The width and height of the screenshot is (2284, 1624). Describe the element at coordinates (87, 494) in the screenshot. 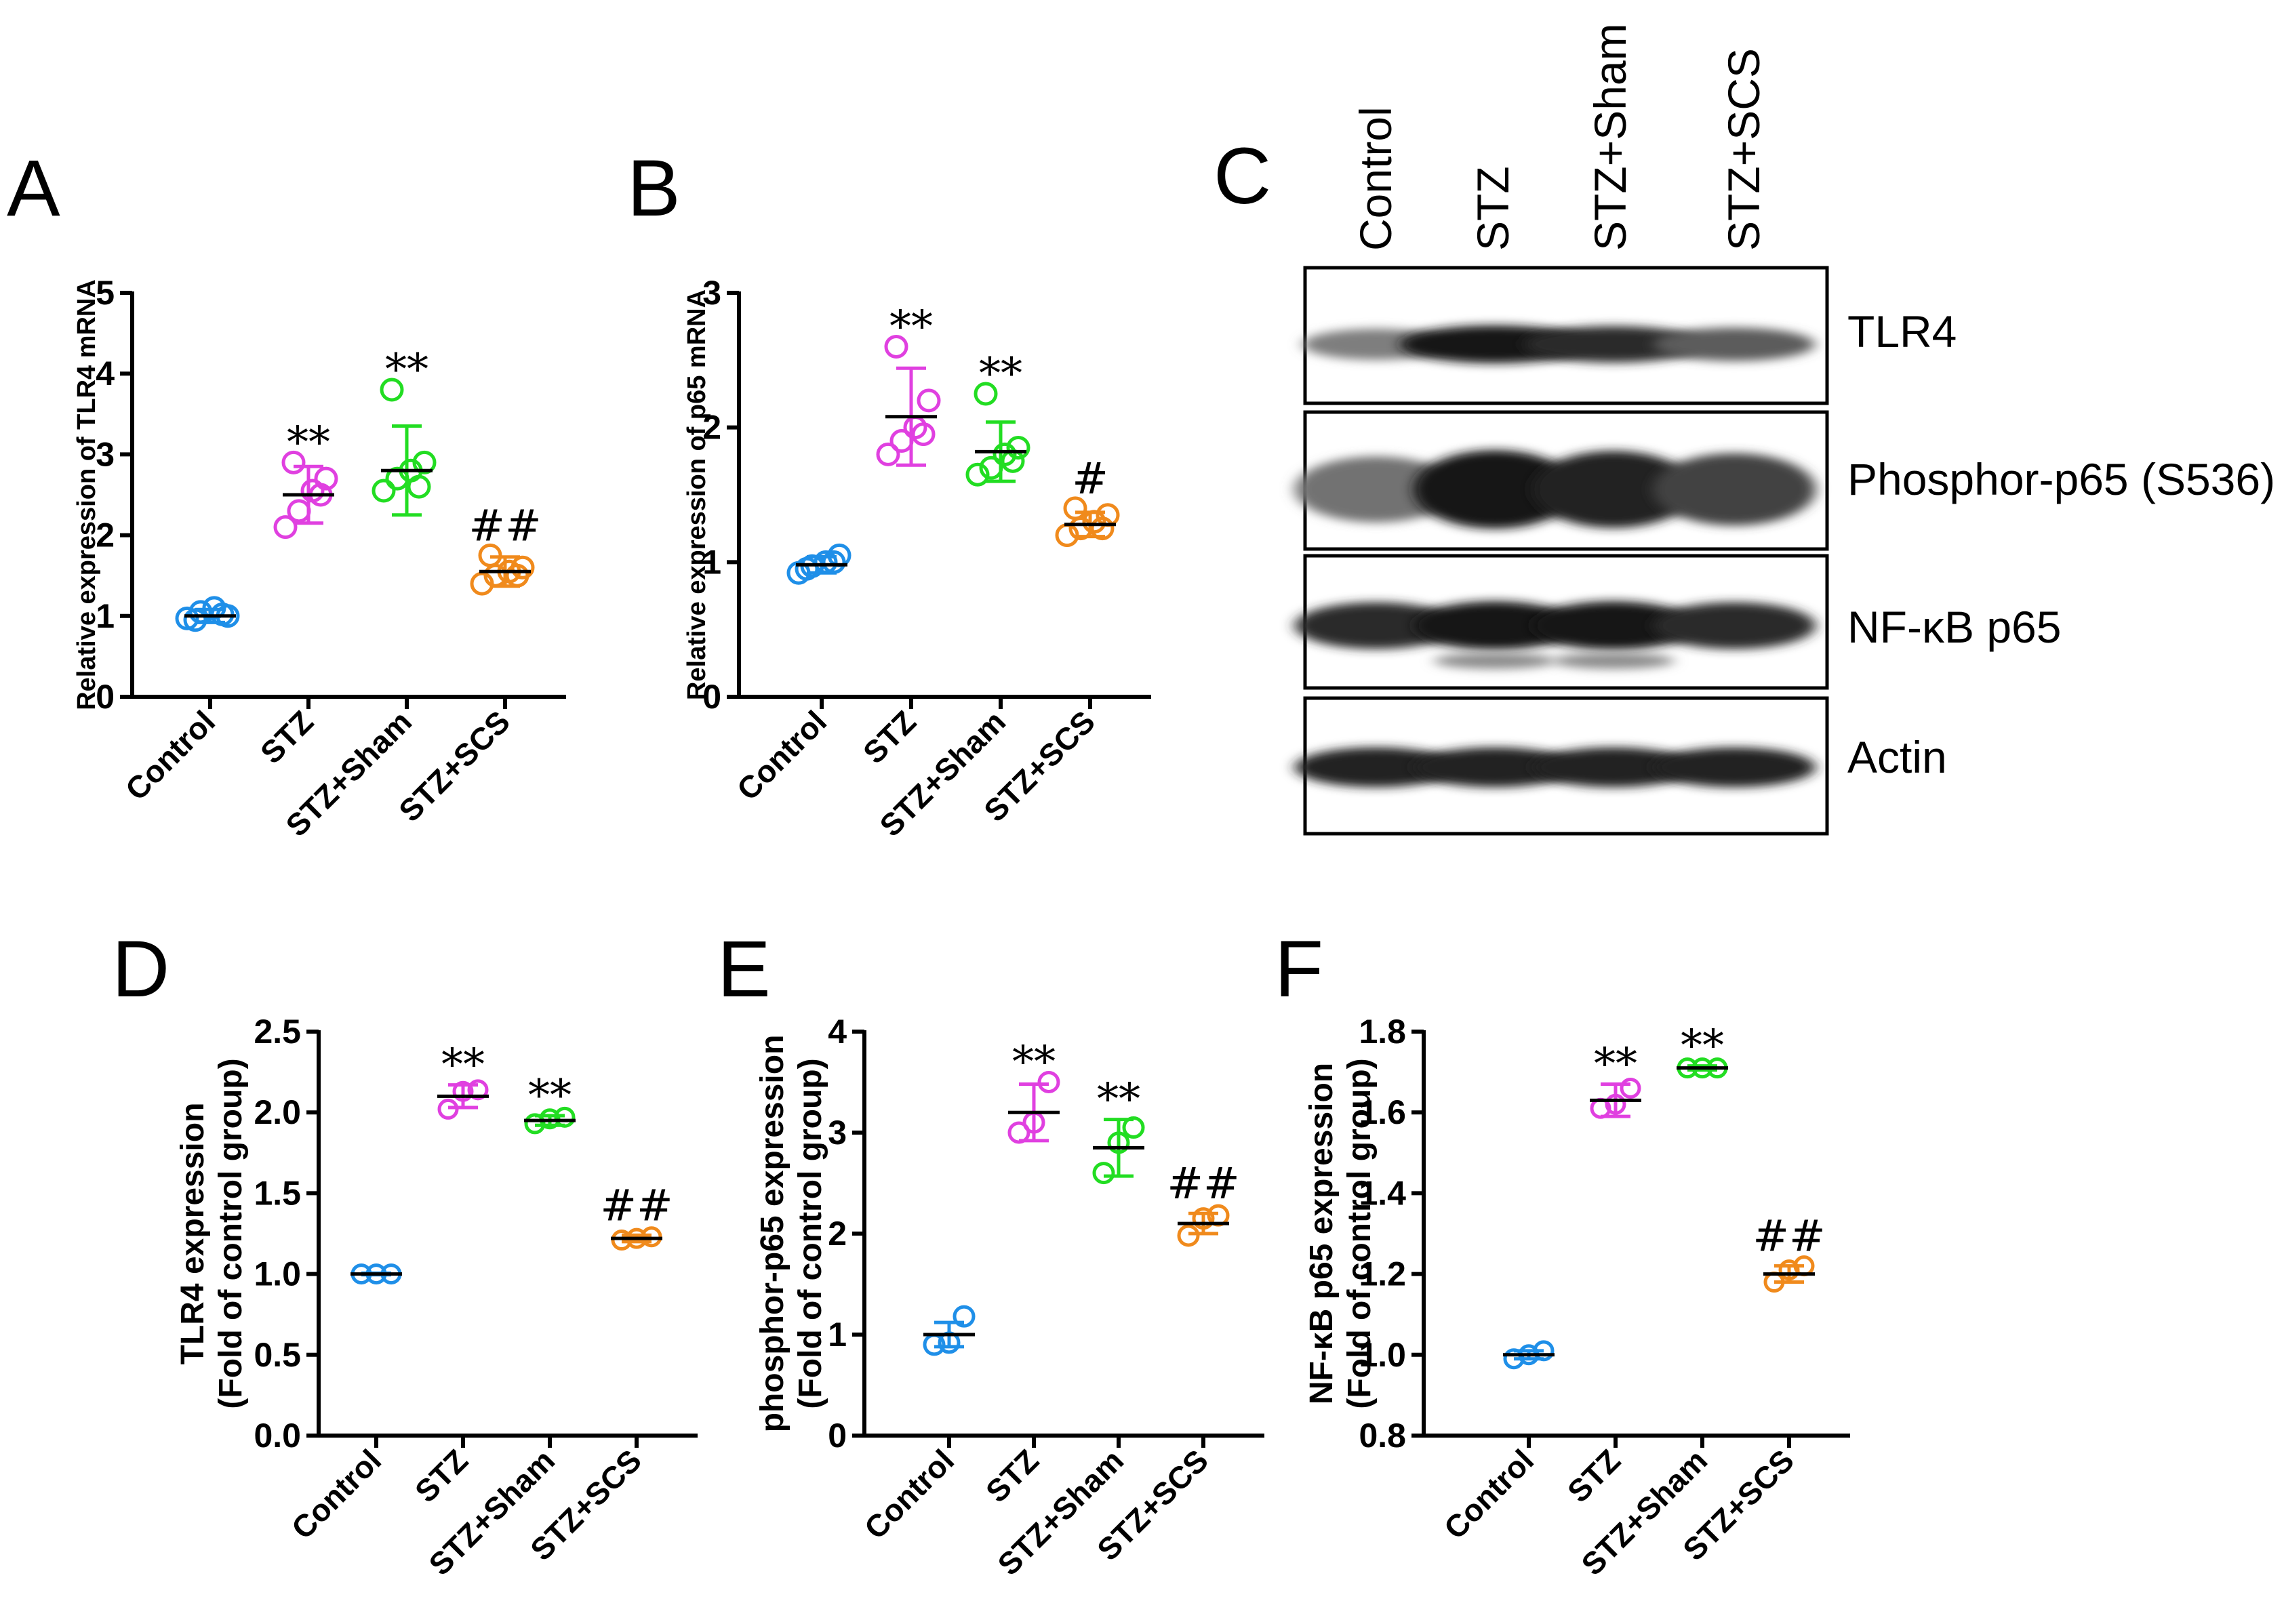

I see `y-axis-label: Relative expression of TLR4 mRNA` at that location.